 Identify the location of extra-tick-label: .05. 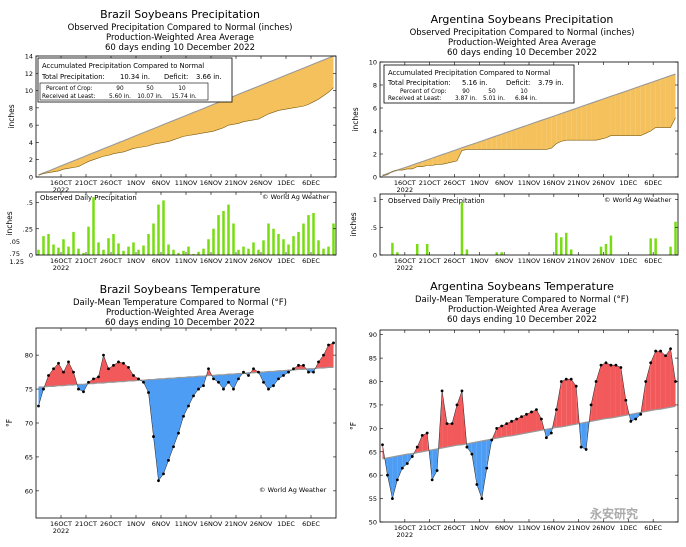
(15, 242).